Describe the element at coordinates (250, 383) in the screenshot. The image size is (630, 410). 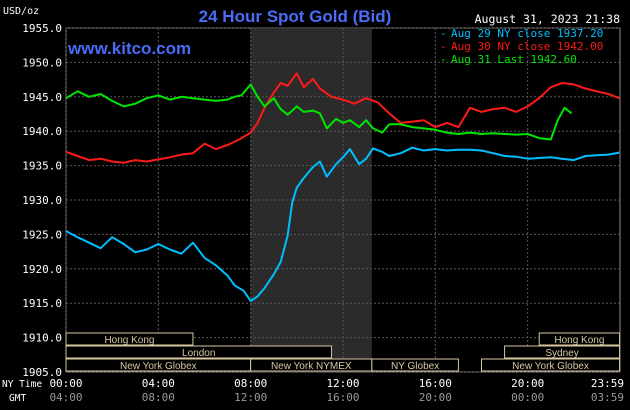
I see `x-tick-ny: 08:00` at that location.